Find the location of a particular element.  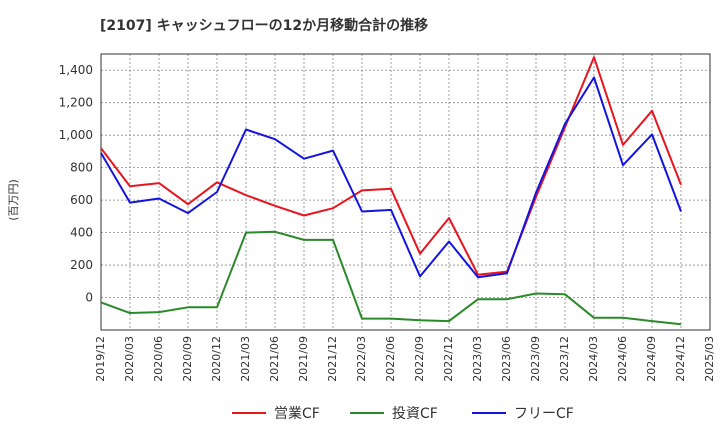

x-tick-label: 2023/06 is located at coordinates (506, 359).